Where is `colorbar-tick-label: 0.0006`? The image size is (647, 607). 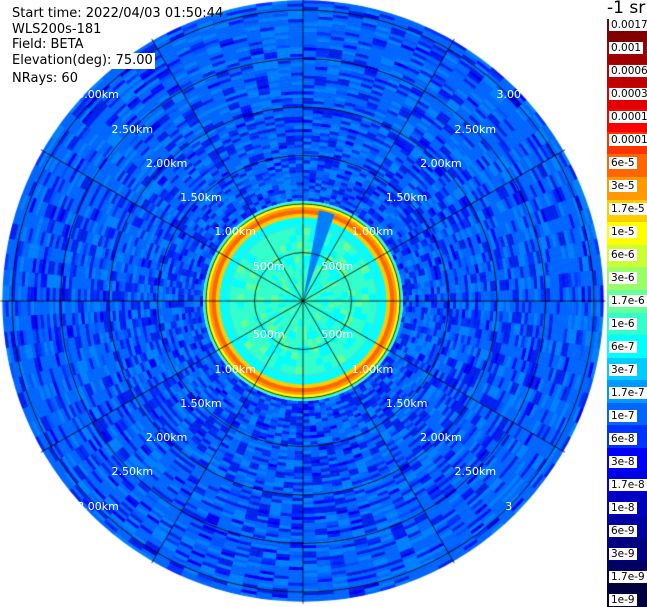
colorbar-tick-label: 0.0006 is located at coordinates (628, 71).